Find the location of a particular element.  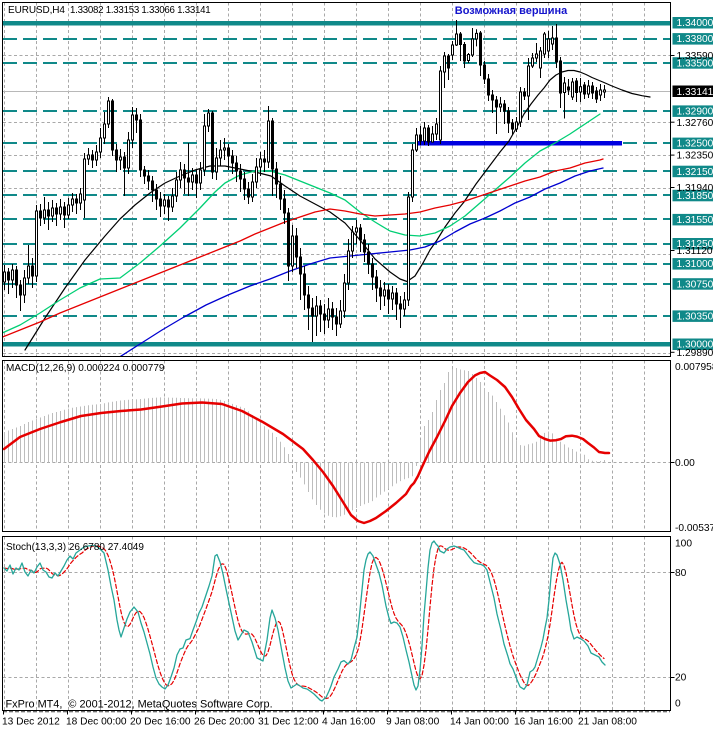

svg-text: 0.007958 is located at coordinates (694, 367).